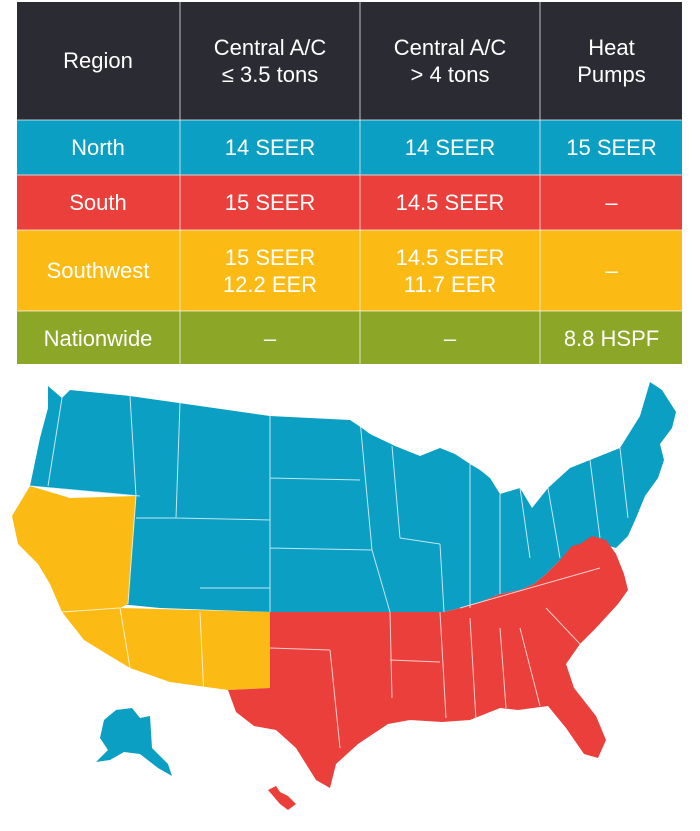 This screenshot has height=831, width=700. Describe the element at coordinates (450, 337) in the screenshot. I see `cell-large-ac: –` at that location.